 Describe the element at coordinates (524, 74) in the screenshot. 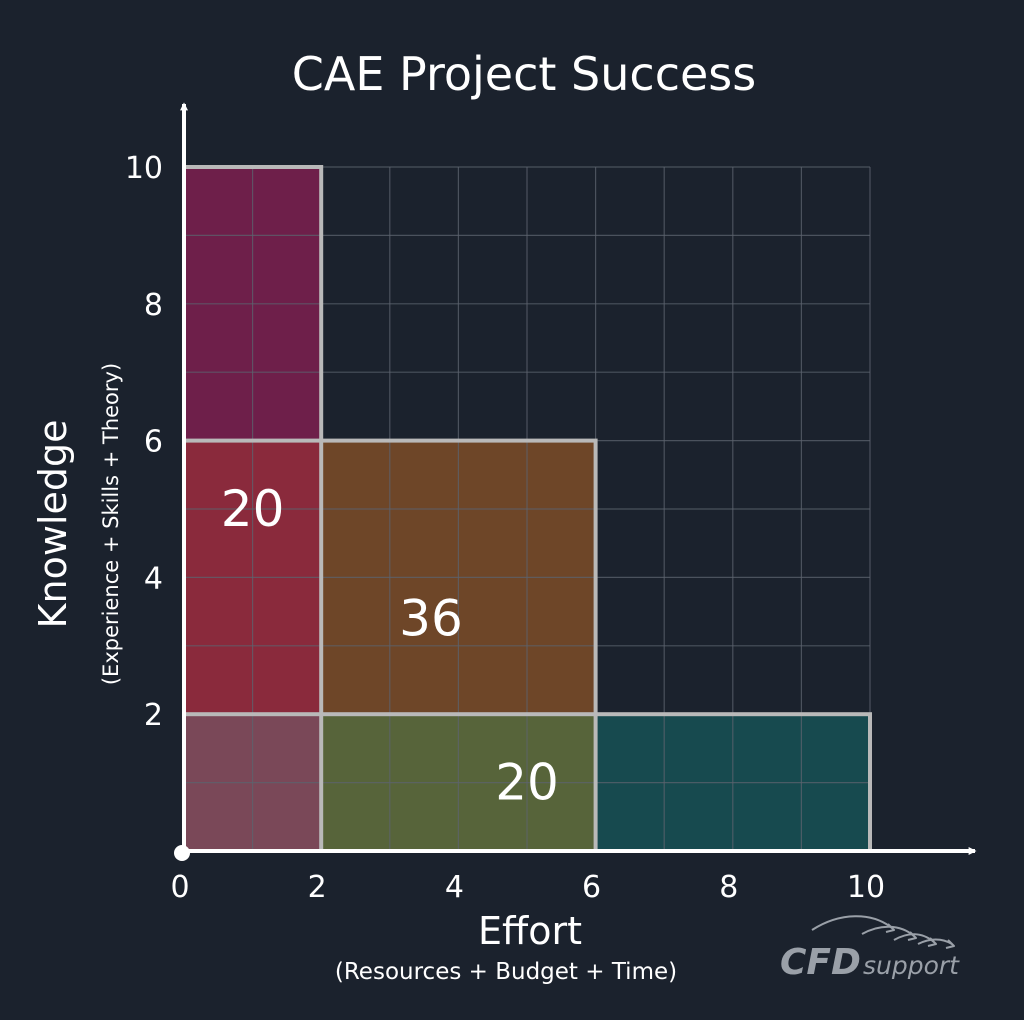

I see `chart-title: CAE Project Success` at that location.